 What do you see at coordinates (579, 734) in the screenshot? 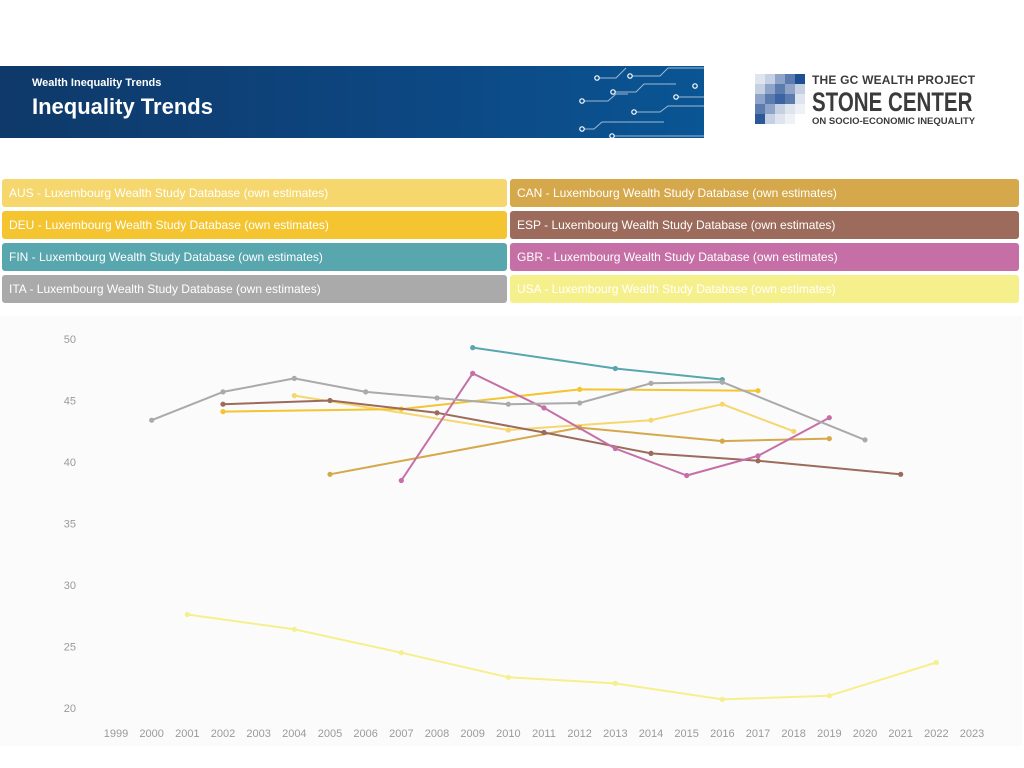
I see `x-tick-label: 2012` at bounding box center [579, 734].